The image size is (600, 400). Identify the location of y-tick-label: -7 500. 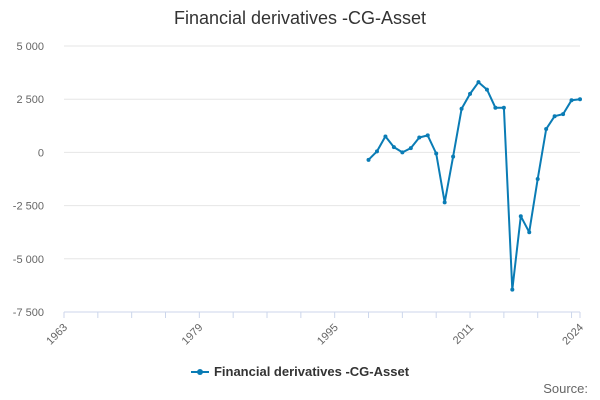
(28, 313).